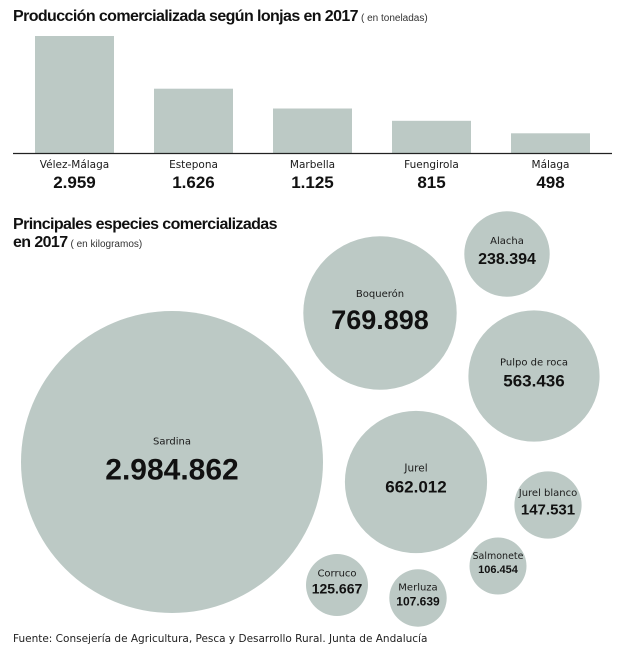 Image resolution: width=624 pixels, height=649 pixels. What do you see at coordinates (106, 244) in the screenshot?
I see `species-unit-label: ( en kilogramos)` at bounding box center [106, 244].